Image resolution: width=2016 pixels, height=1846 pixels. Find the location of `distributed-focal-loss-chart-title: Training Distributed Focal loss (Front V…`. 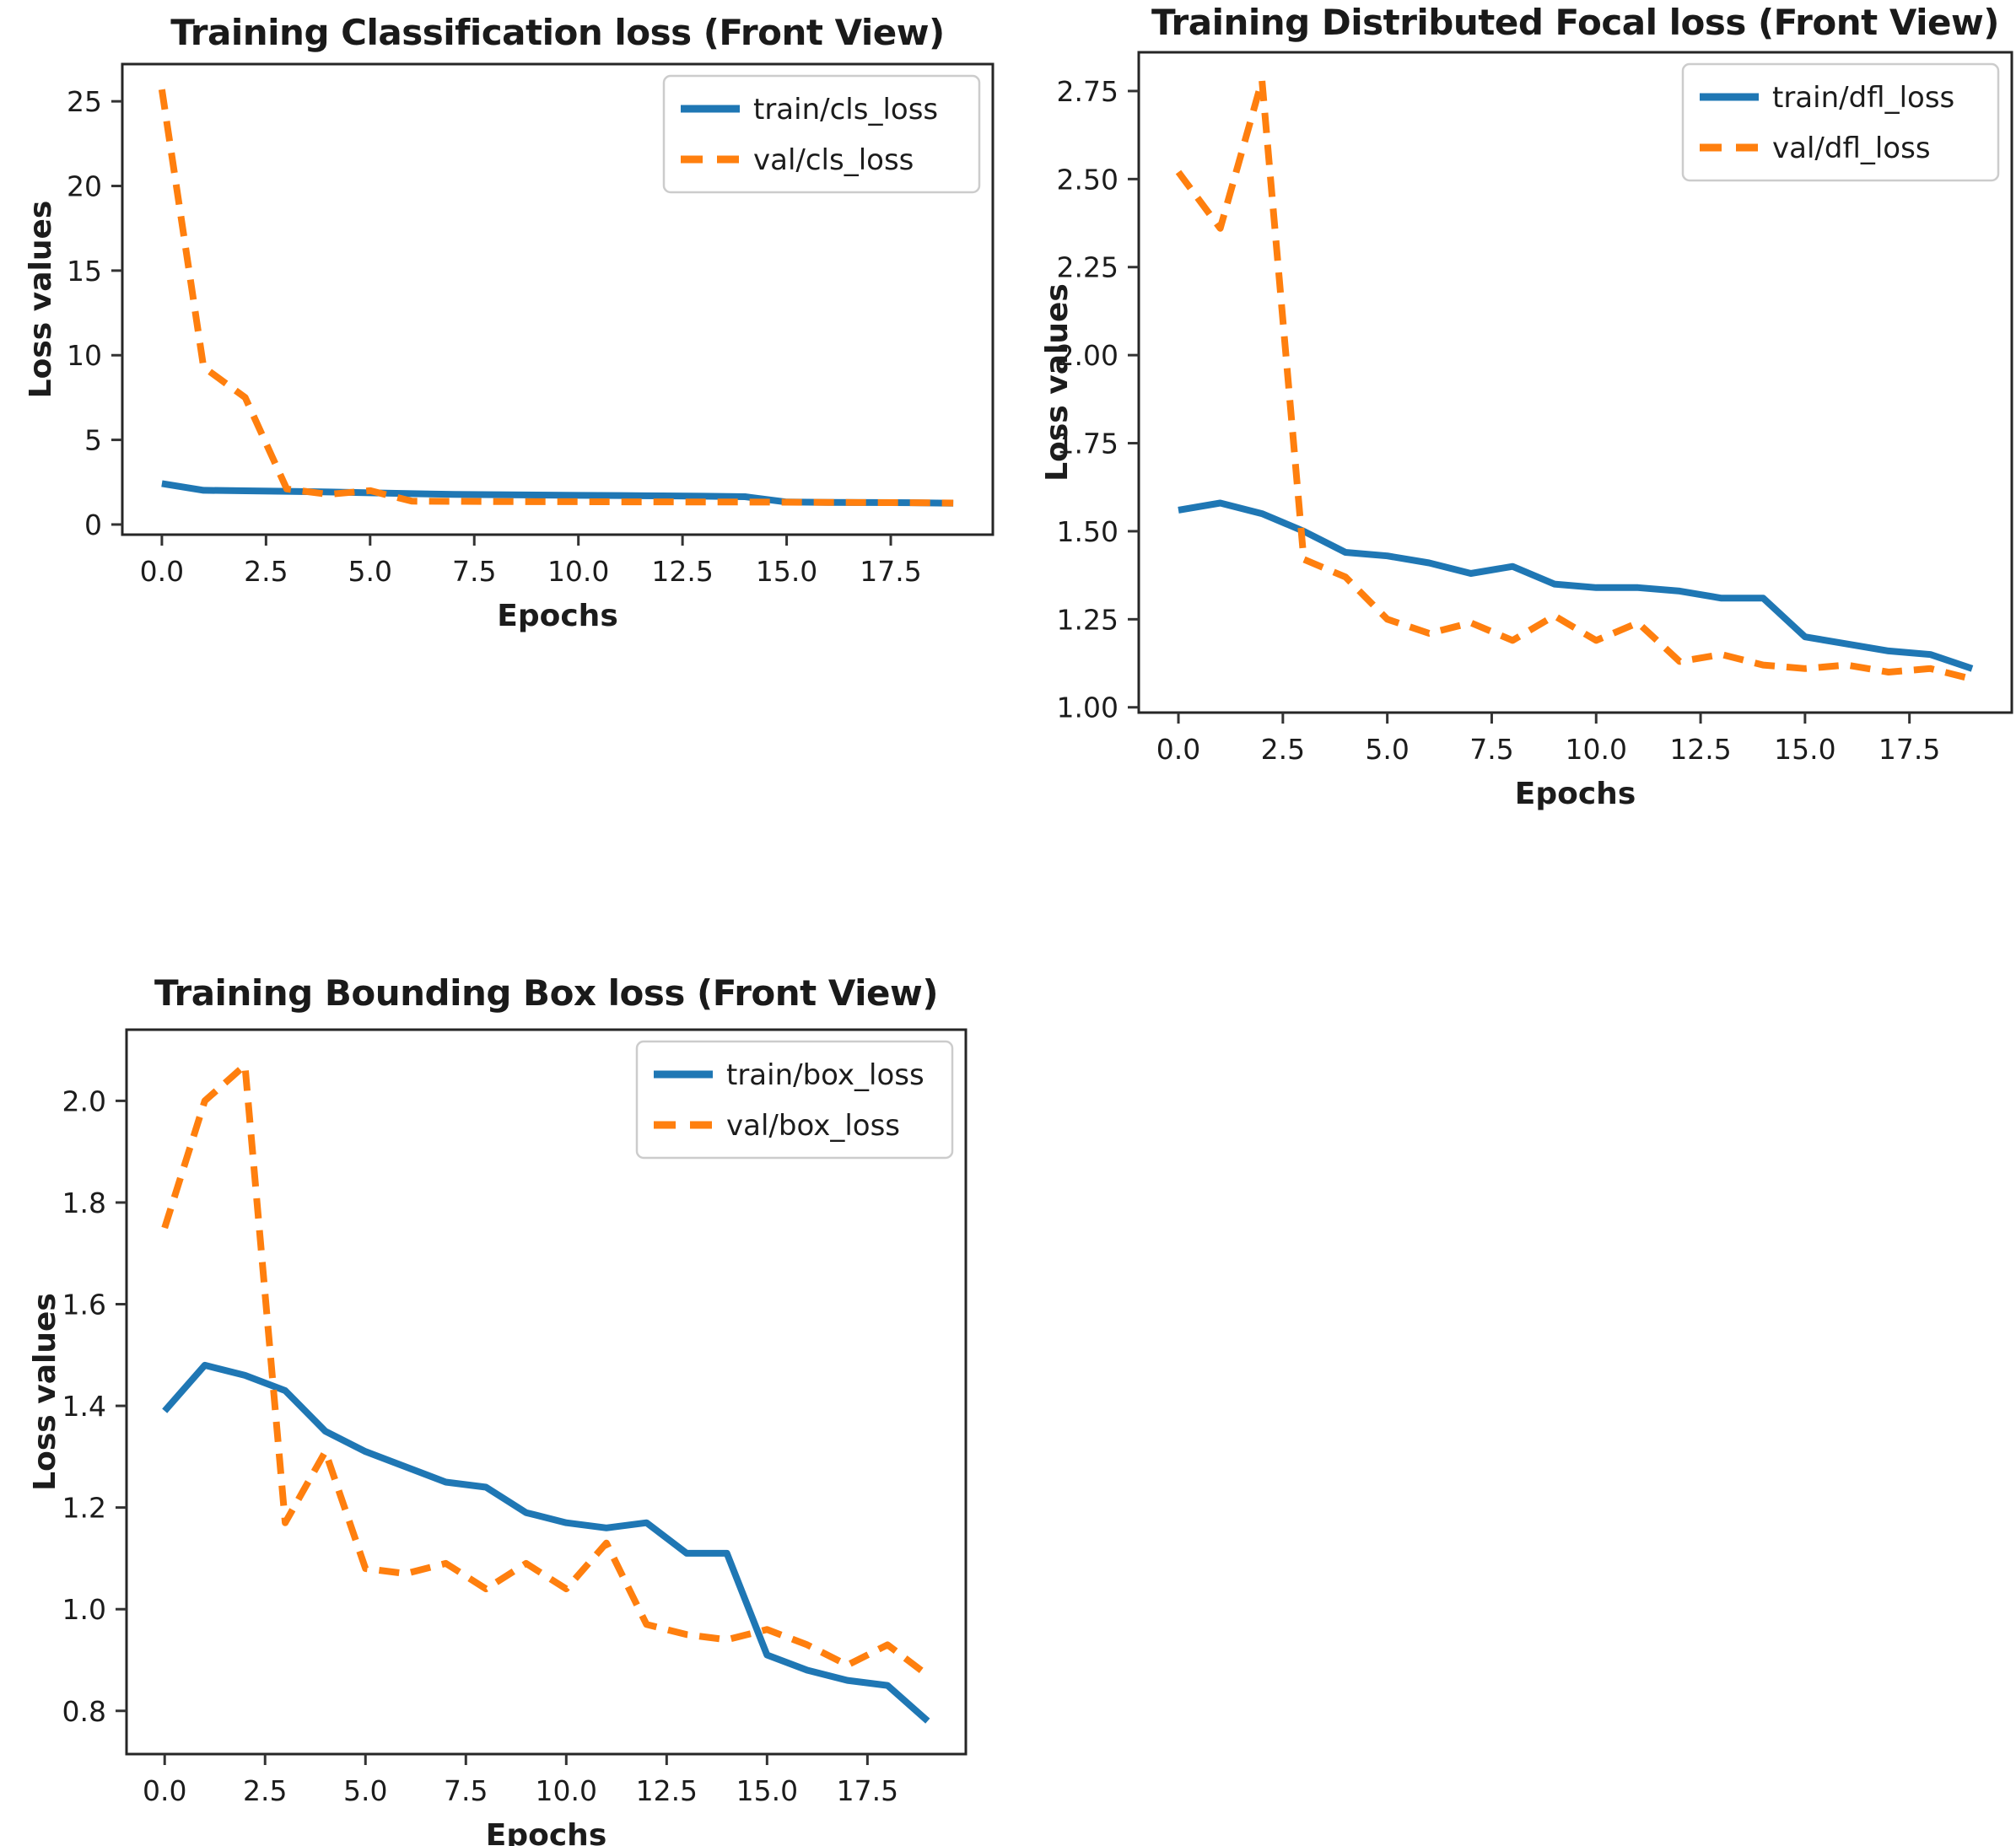

distributed-focal-loss-chart-title: Training Distributed Focal loss (Front V… is located at coordinates (1575, 22).